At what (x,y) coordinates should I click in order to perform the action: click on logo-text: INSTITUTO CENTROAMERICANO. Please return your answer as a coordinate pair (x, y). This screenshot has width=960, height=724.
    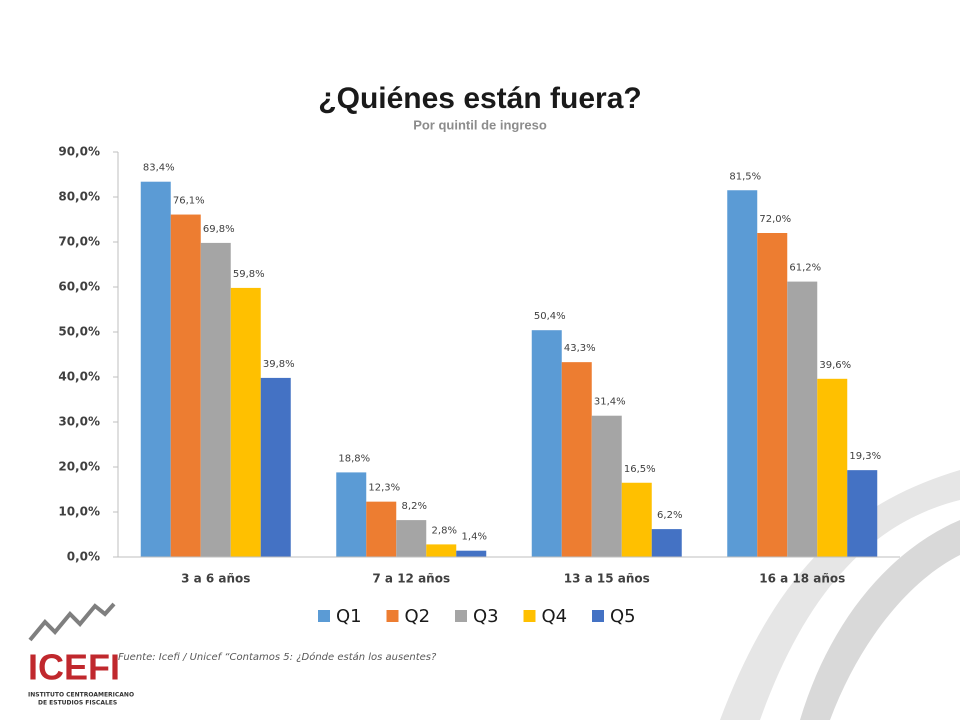
    Looking at the image, I should click on (81, 695).